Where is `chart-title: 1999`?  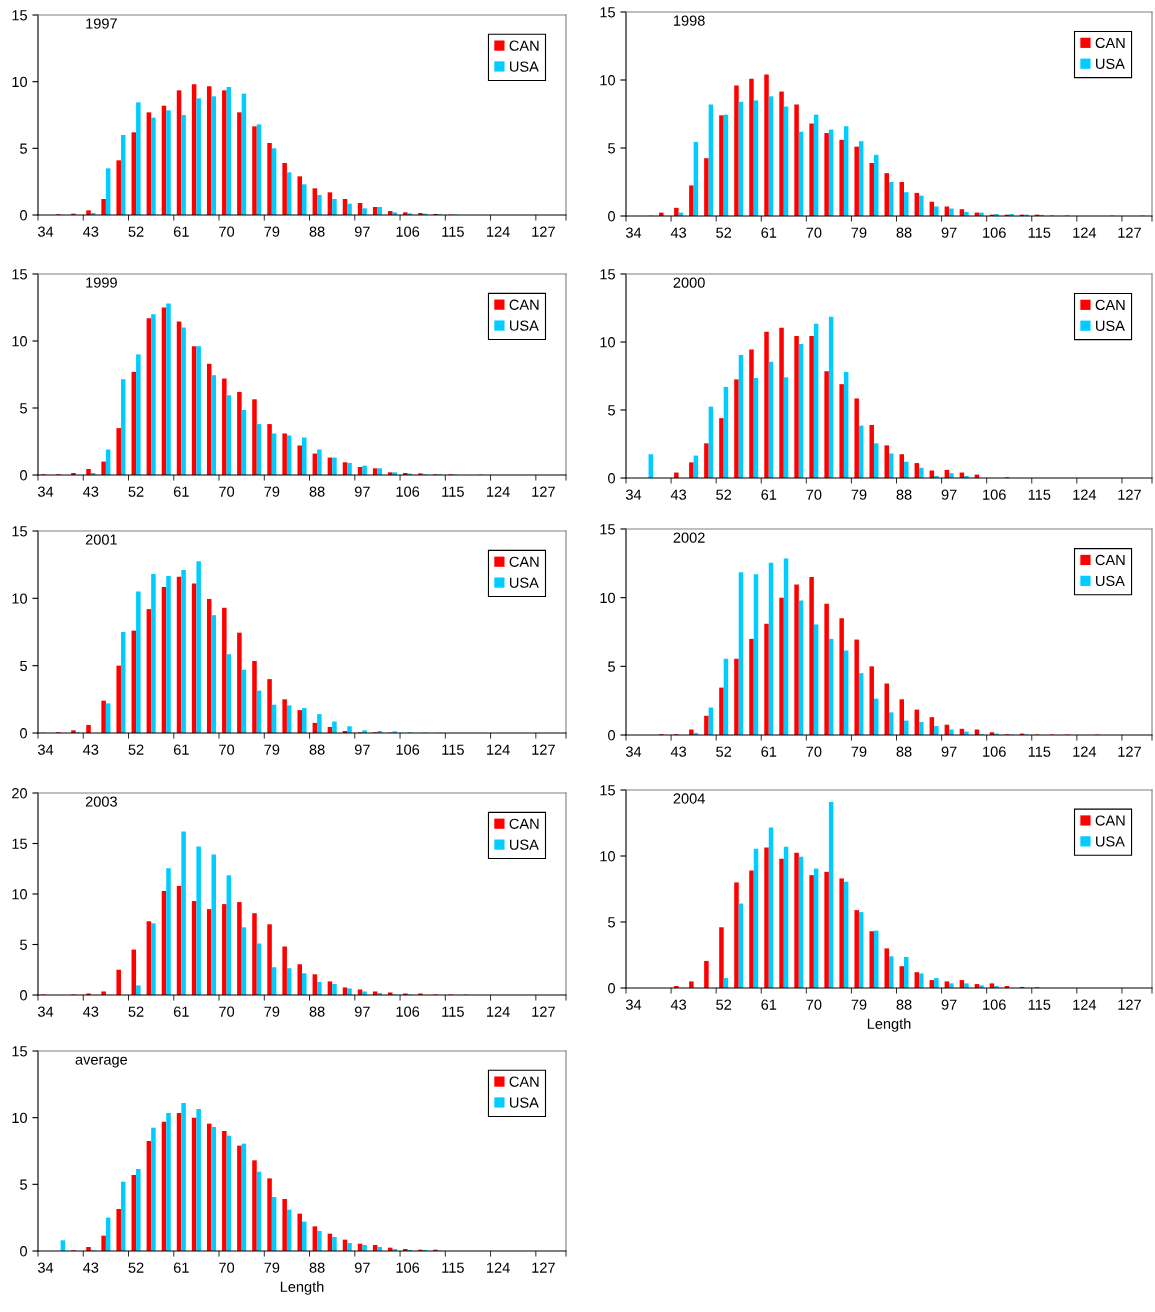
chart-title: 1999 is located at coordinates (101, 282).